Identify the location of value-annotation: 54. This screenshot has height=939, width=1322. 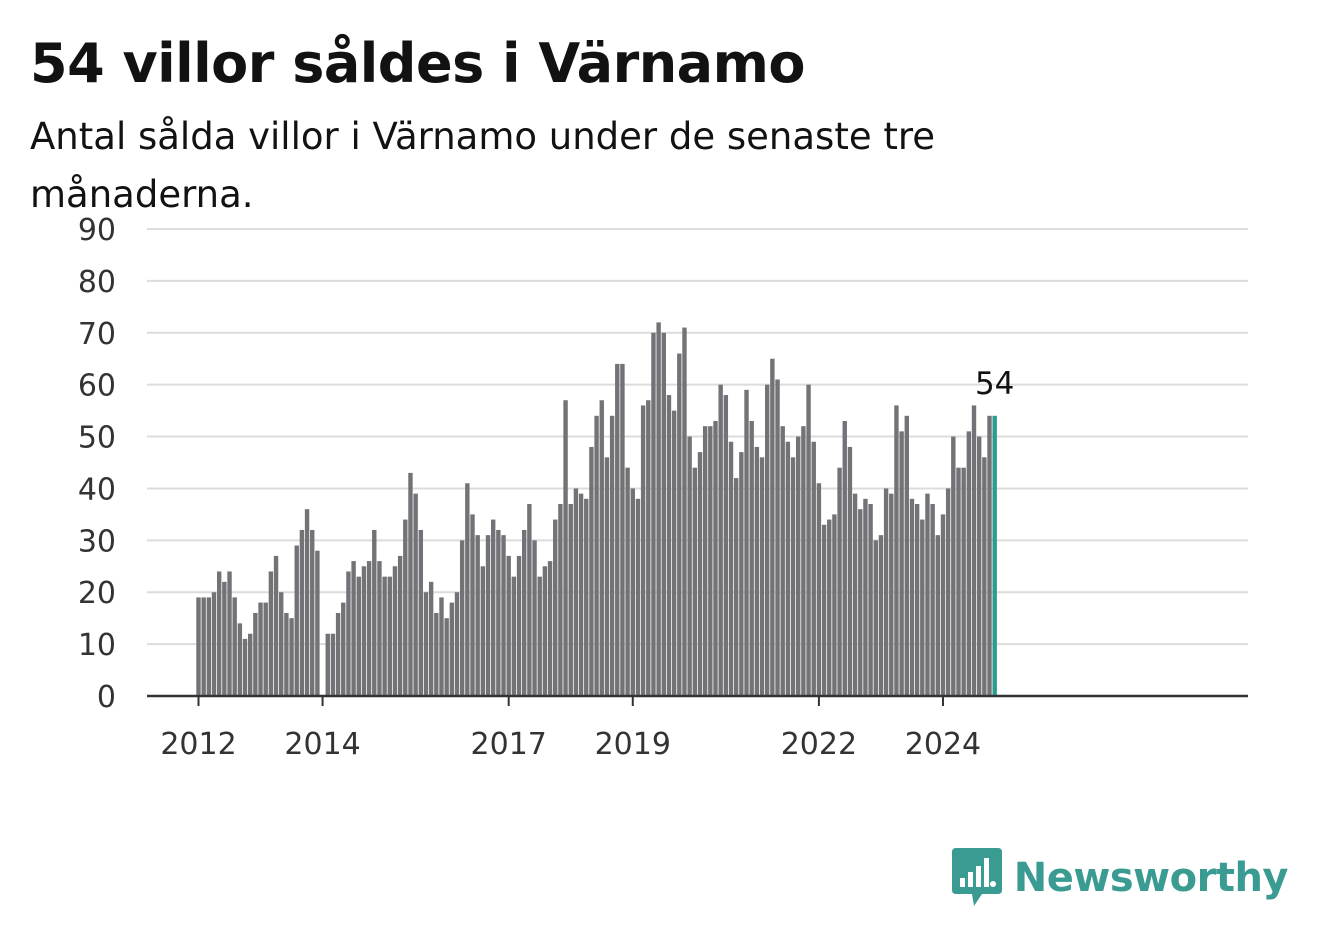
(994, 384).